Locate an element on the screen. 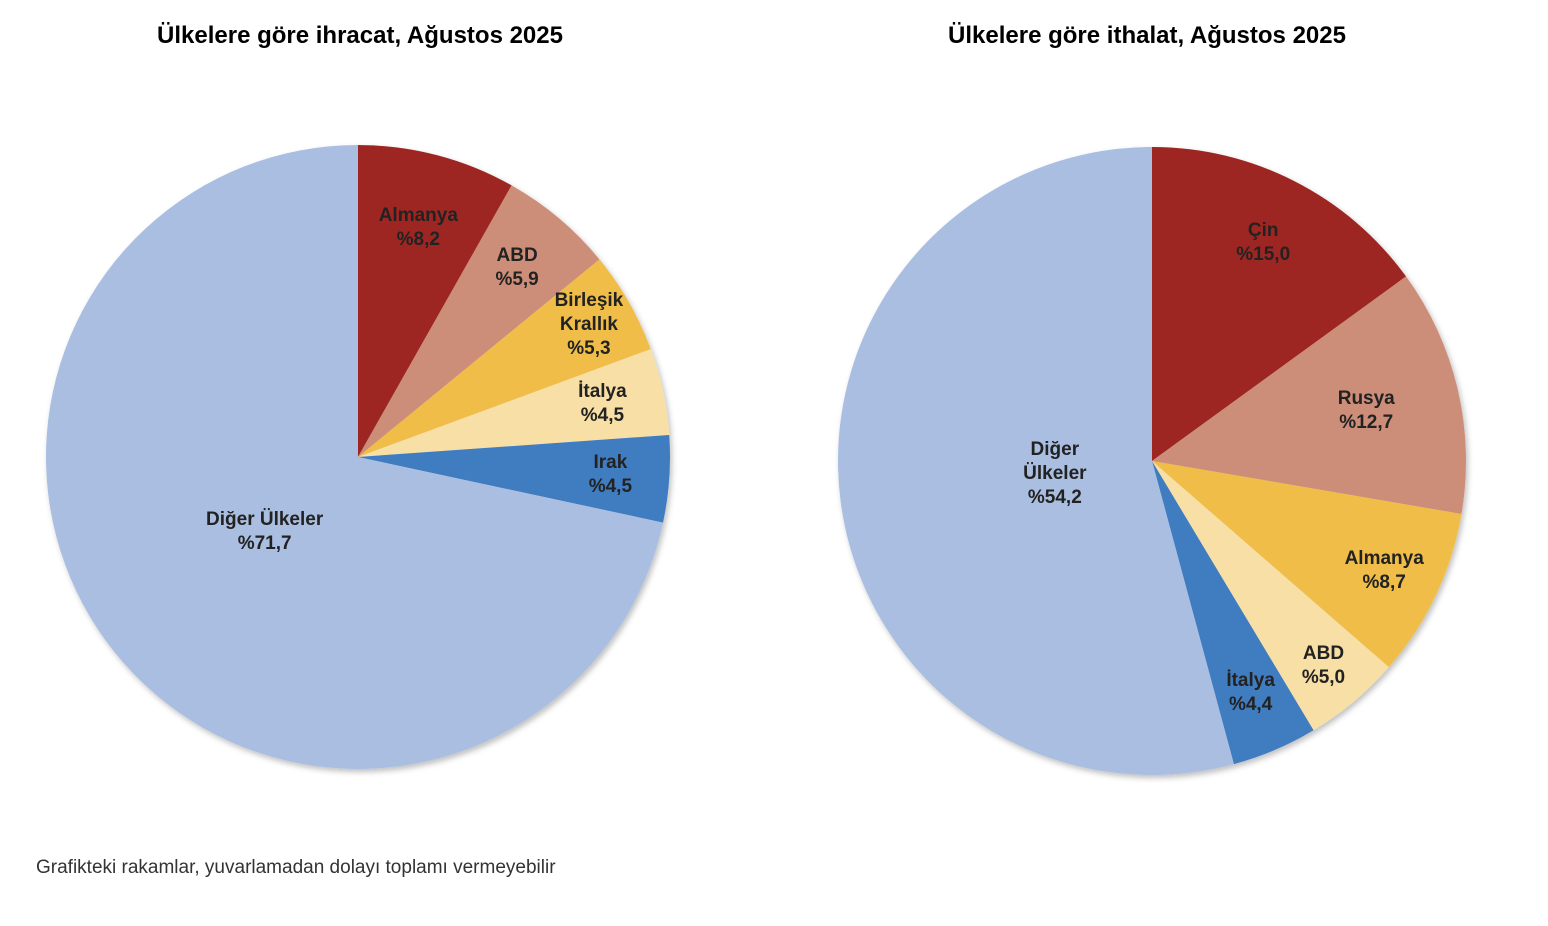  slice-label: ABD %5,0 is located at coordinates (1323, 666).